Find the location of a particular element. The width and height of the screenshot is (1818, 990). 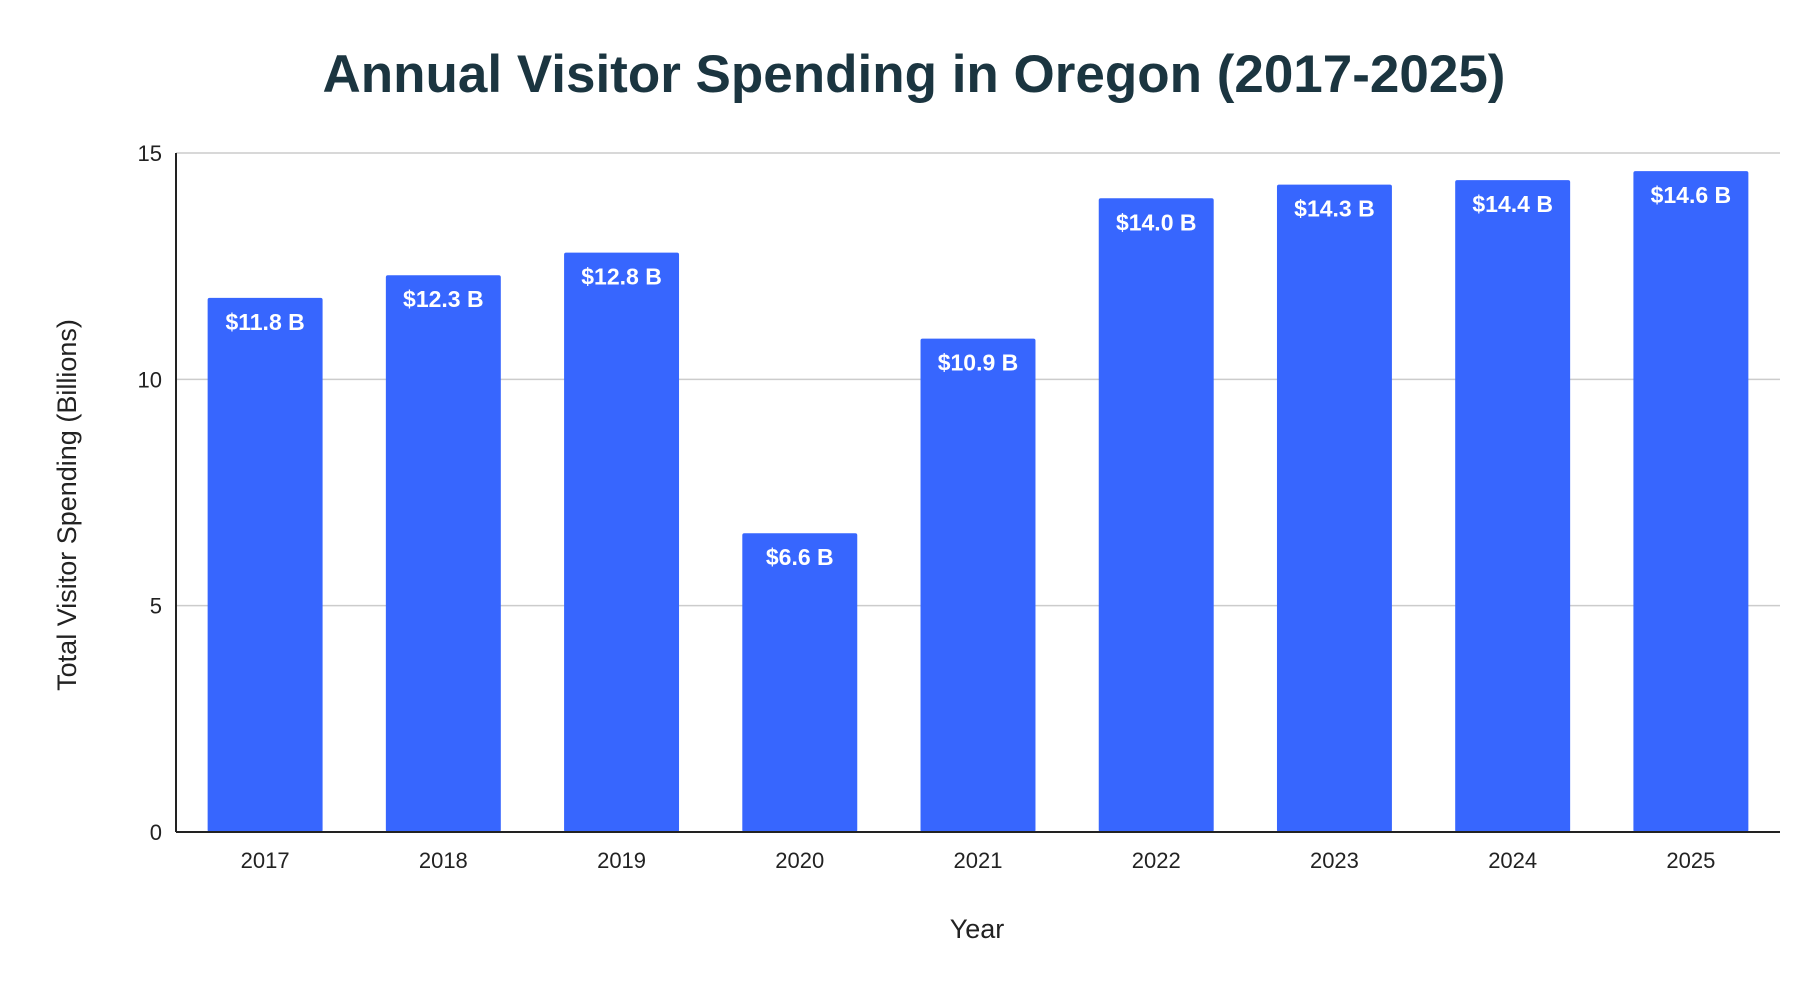

data-label: $14.4 B is located at coordinates (1512, 204).